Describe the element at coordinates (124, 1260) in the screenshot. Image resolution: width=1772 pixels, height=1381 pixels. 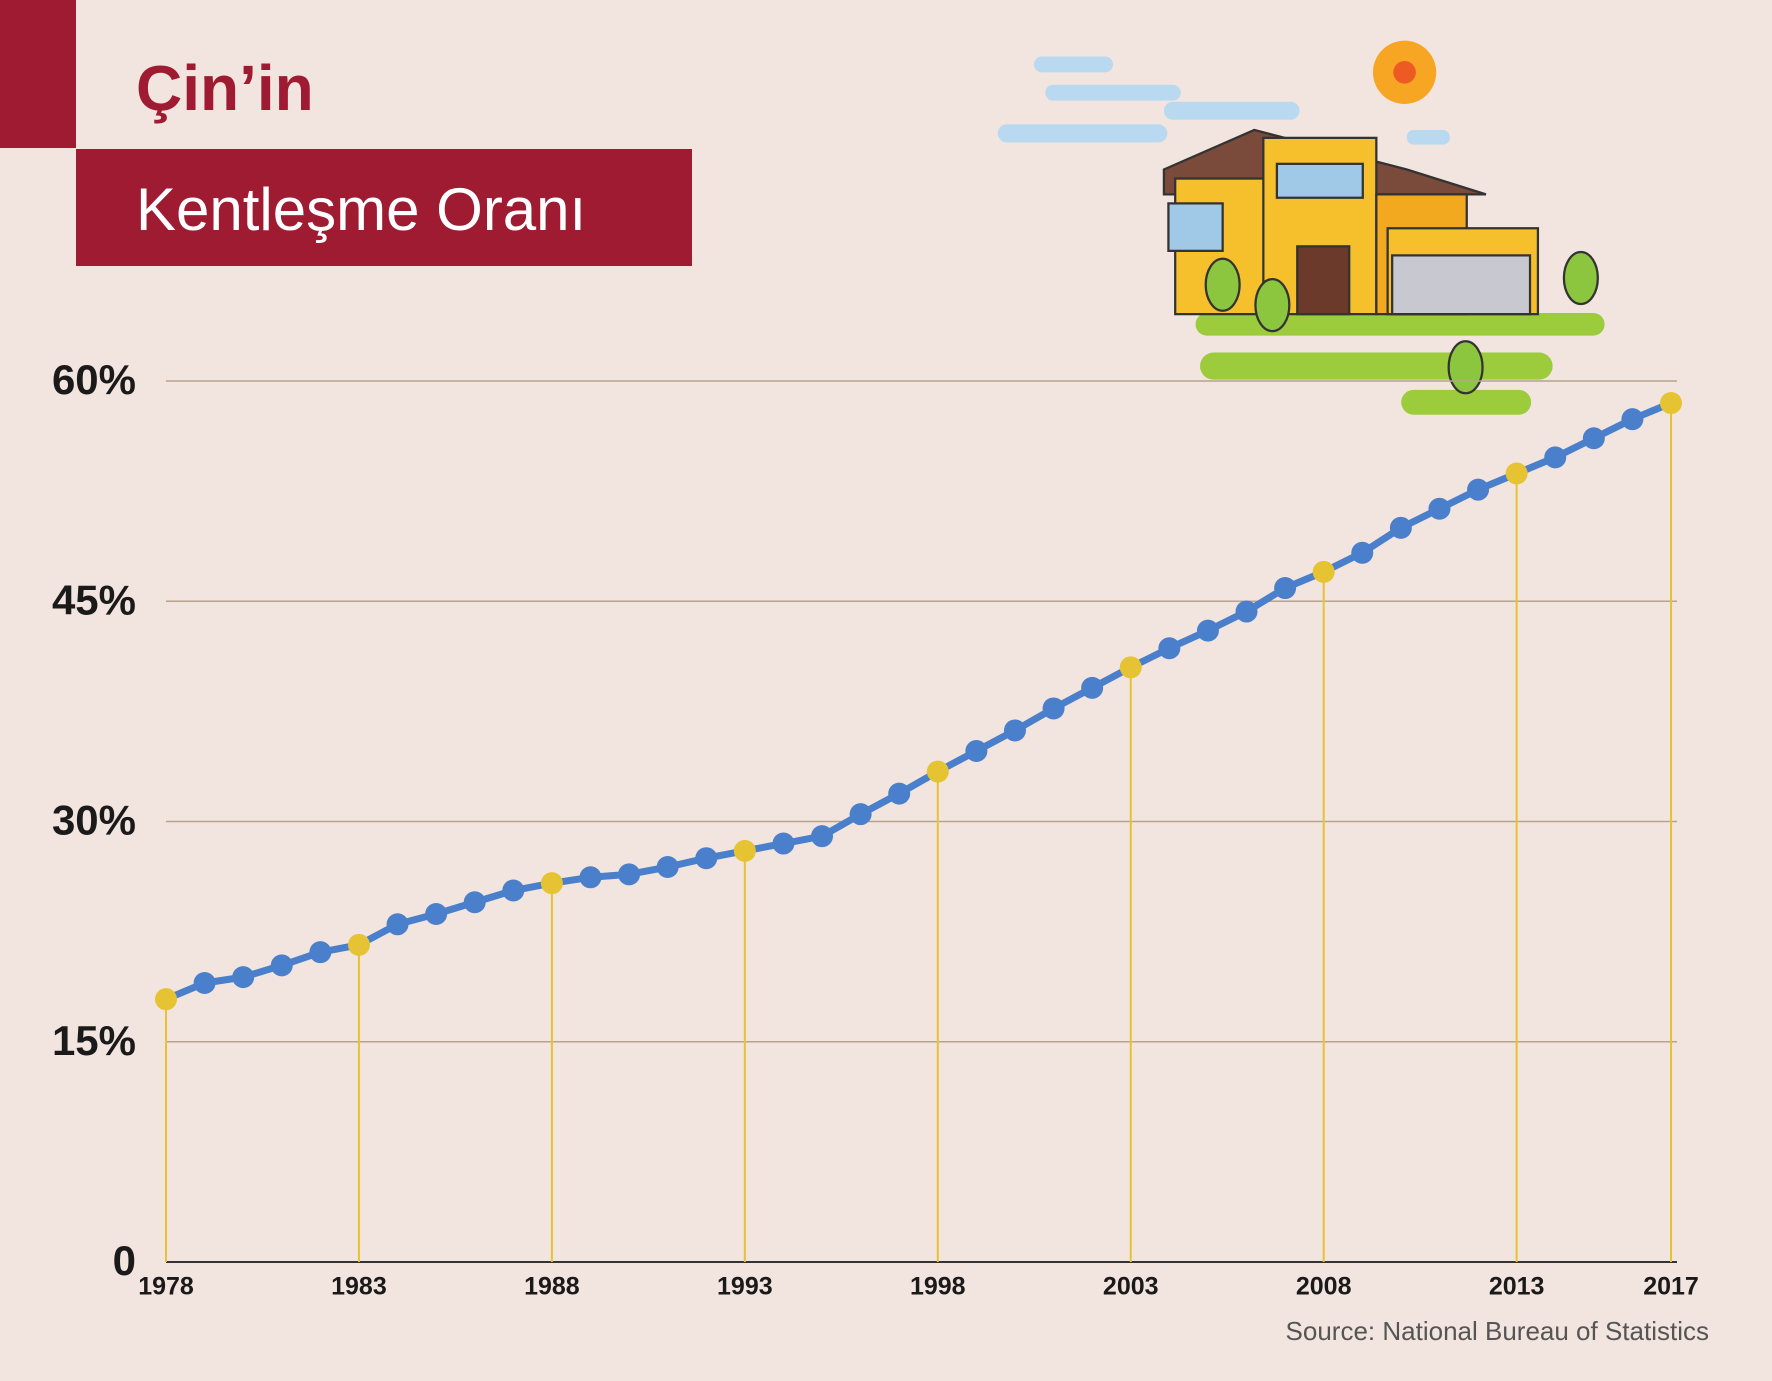
I see `y-tick-label: 0` at that location.